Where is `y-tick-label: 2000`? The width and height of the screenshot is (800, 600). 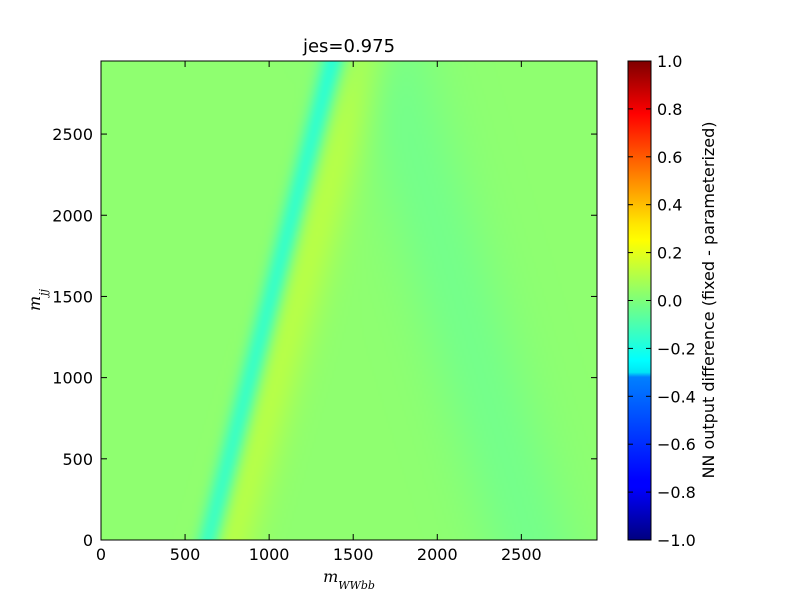 y-tick-label: 2000 is located at coordinates (72, 215).